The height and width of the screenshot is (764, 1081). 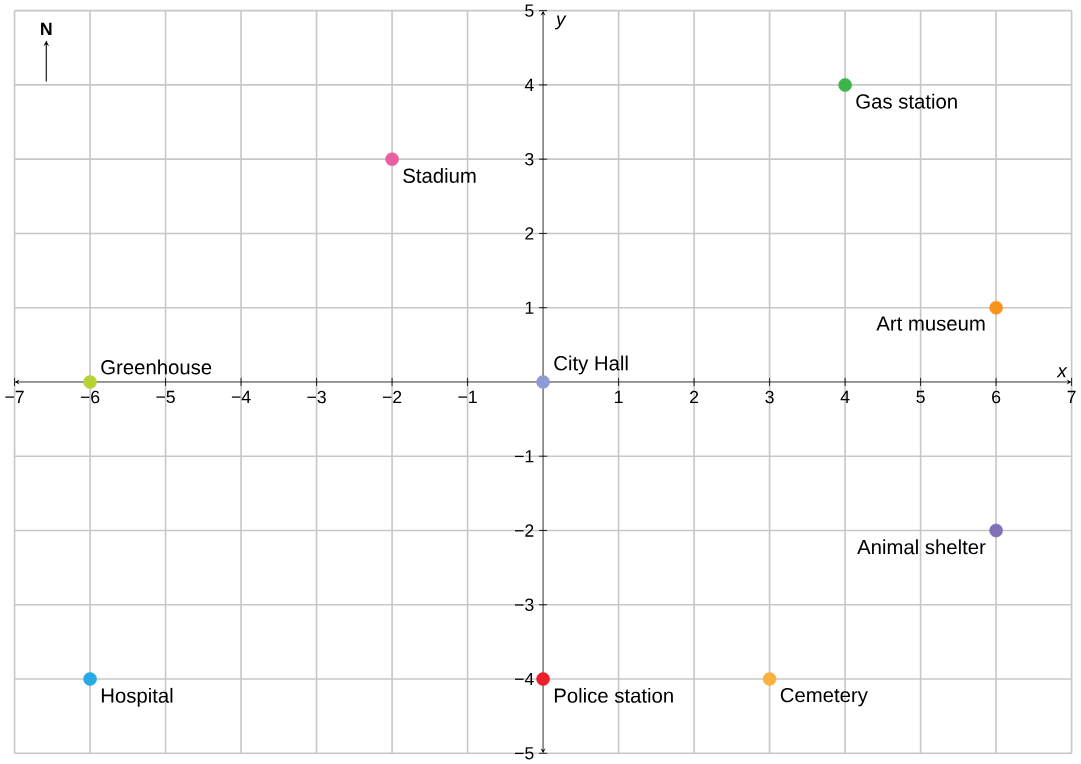 I want to click on x-tick-label: 7, so click(x=1071, y=396).